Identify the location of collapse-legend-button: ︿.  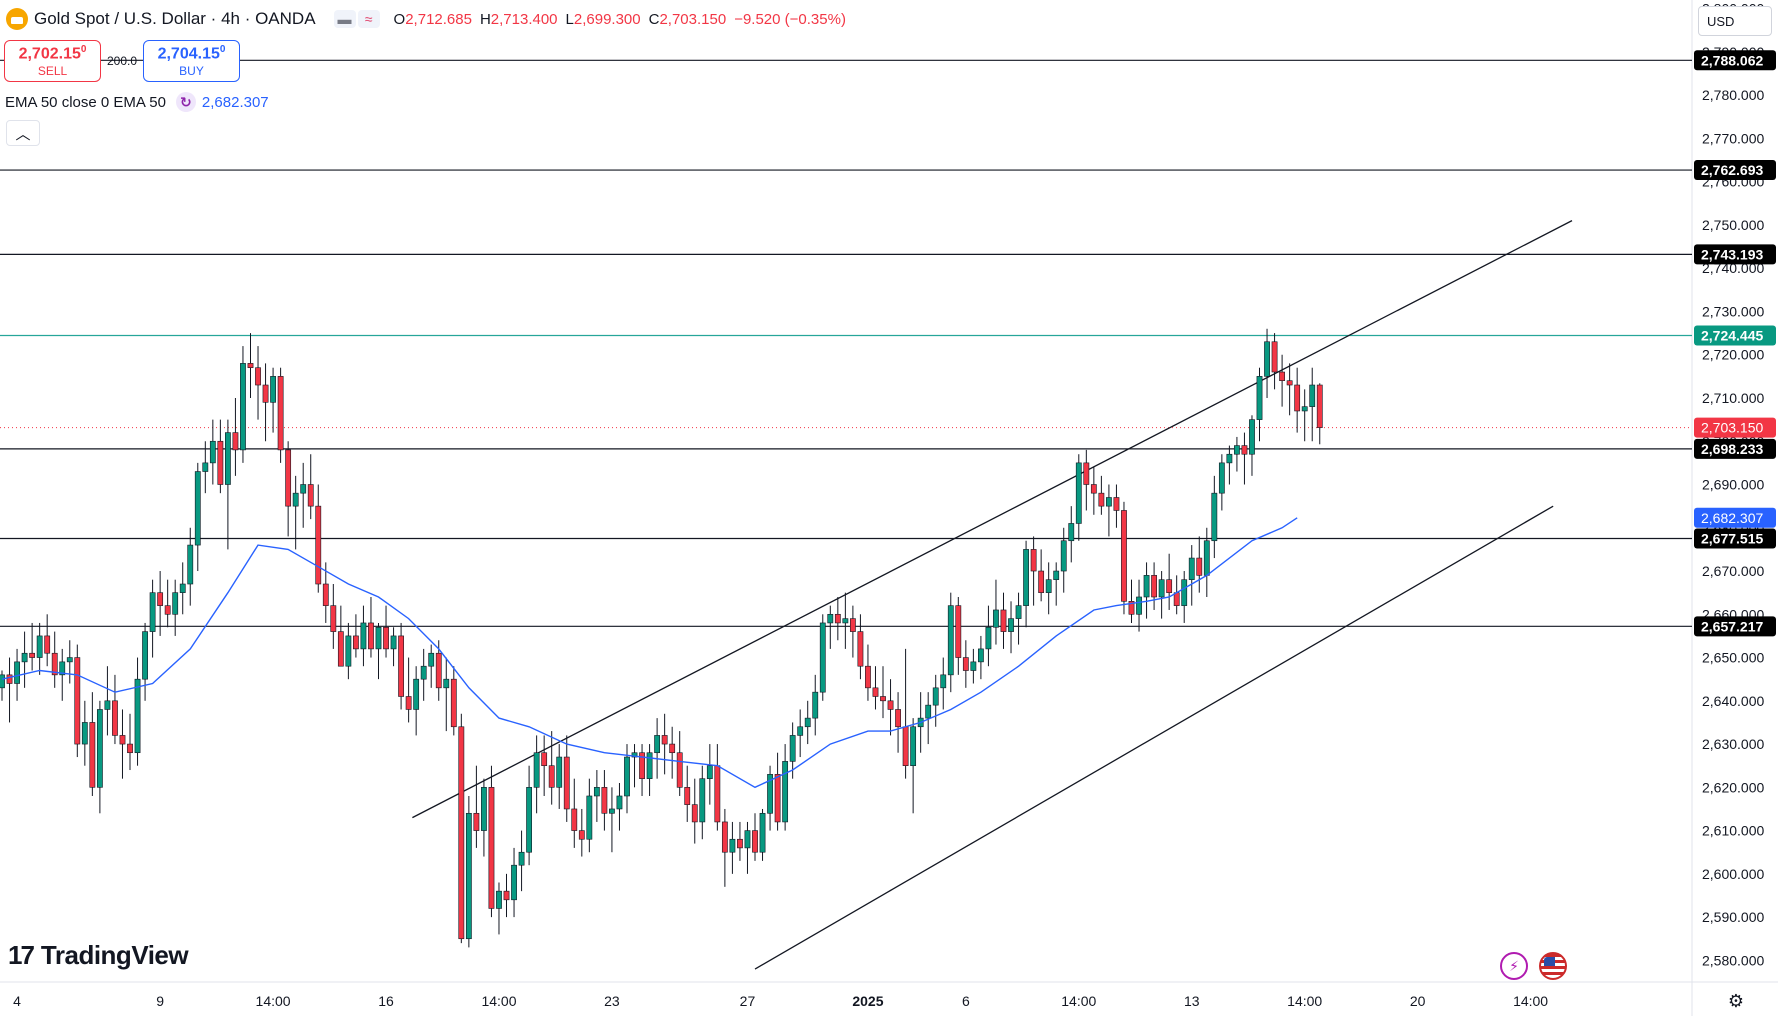
(23, 133).